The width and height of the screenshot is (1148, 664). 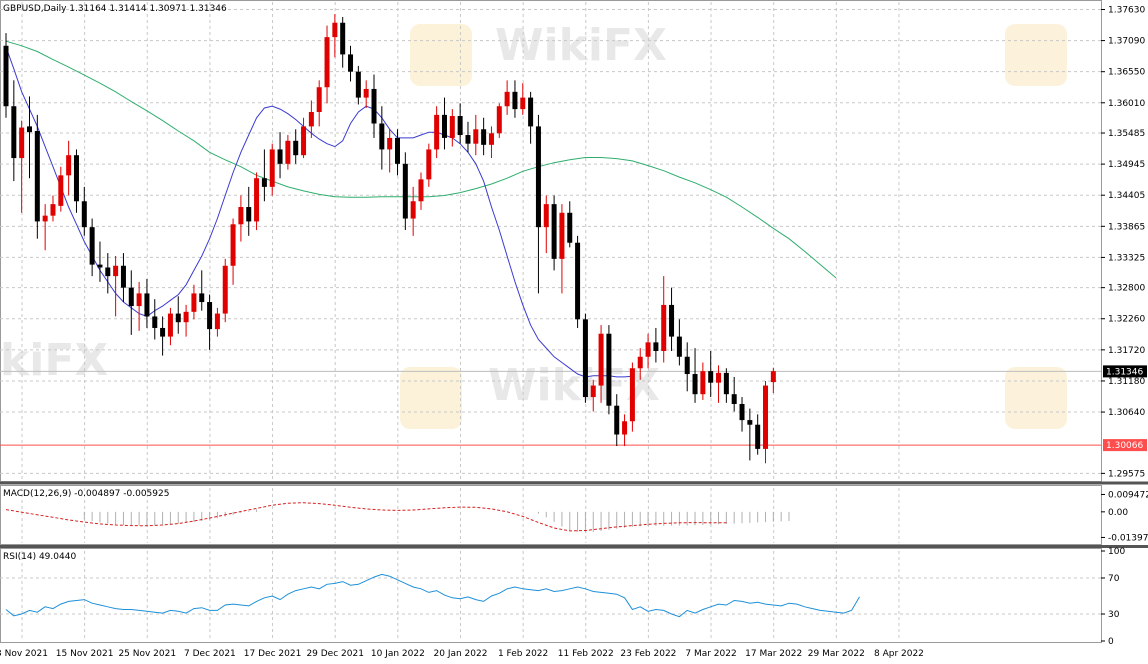 What do you see at coordinates (1126, 134) in the screenshot?
I see `y-tick-label: 1.35485` at bounding box center [1126, 134].